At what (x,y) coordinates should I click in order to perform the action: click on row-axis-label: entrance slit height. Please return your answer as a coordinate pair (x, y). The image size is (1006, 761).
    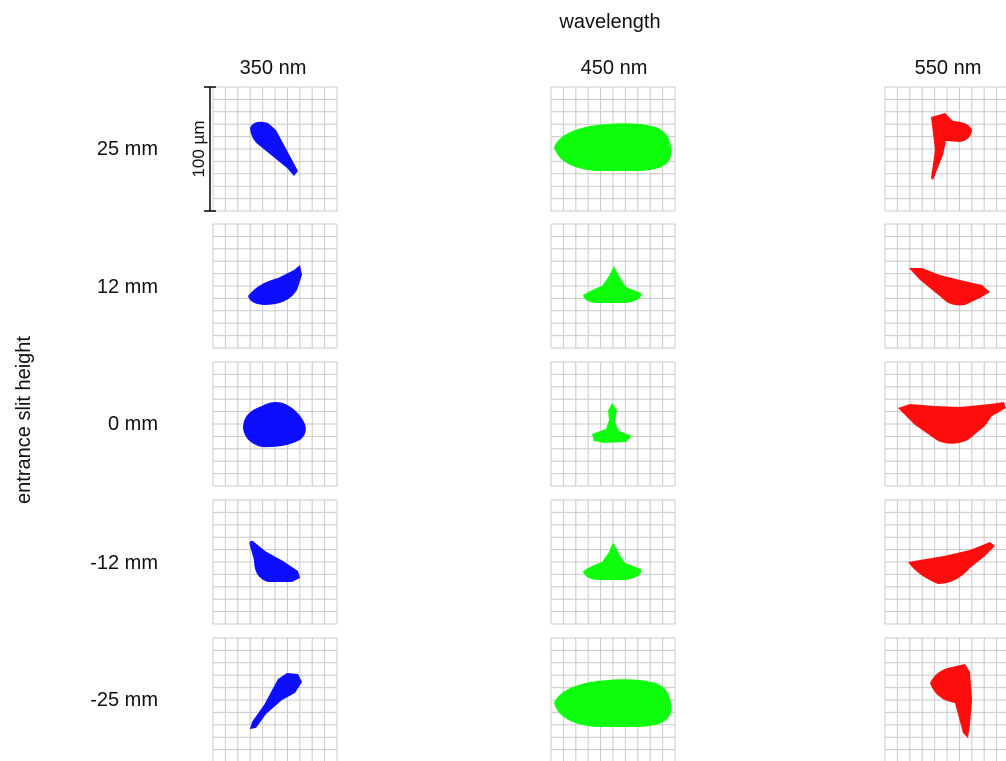
    Looking at the image, I should click on (24, 420).